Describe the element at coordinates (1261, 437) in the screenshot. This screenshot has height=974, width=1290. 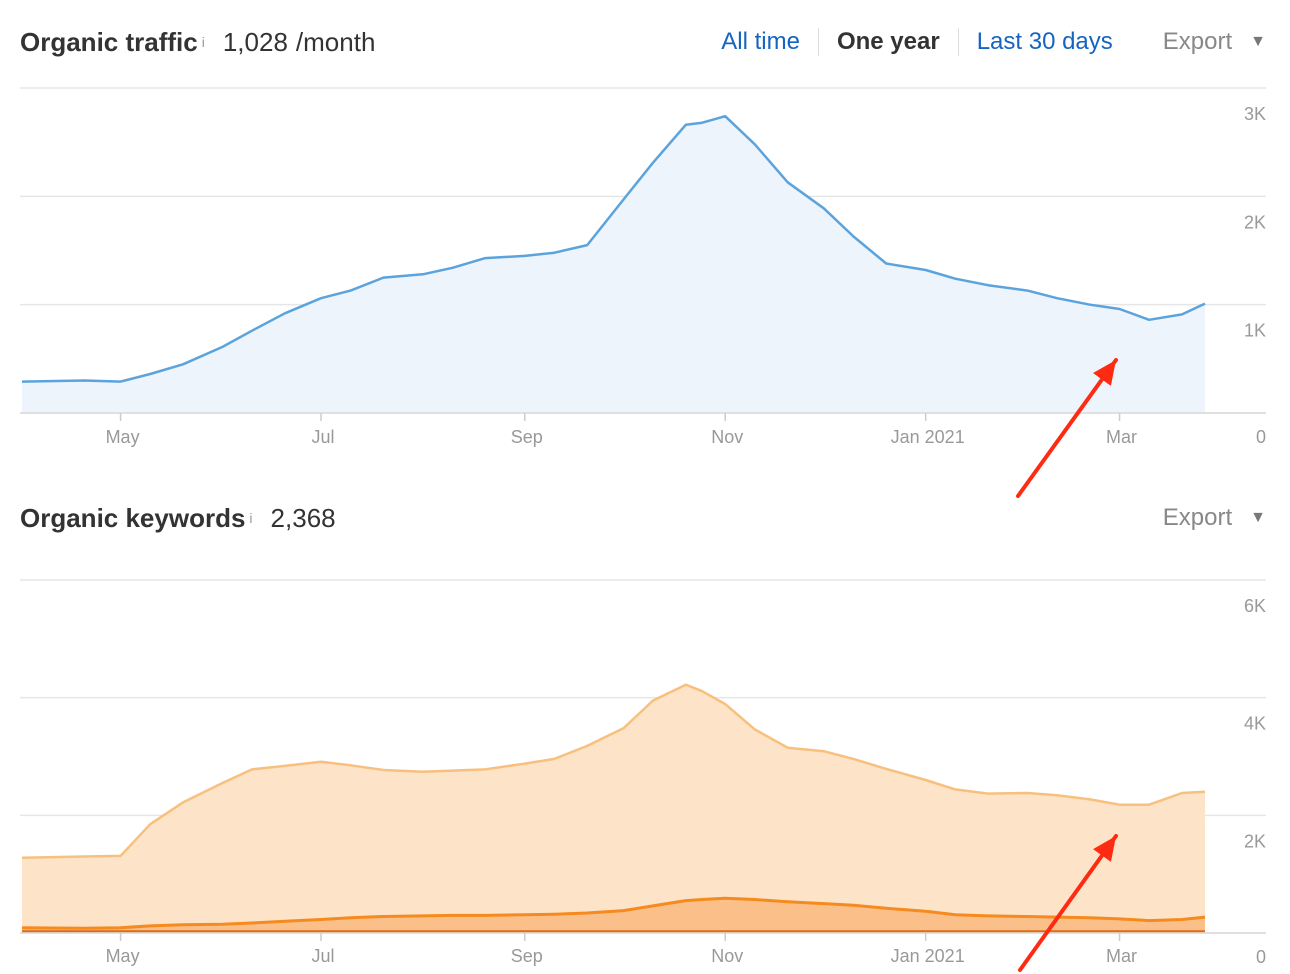
I see `traffic-y-tick-label: 0` at that location.